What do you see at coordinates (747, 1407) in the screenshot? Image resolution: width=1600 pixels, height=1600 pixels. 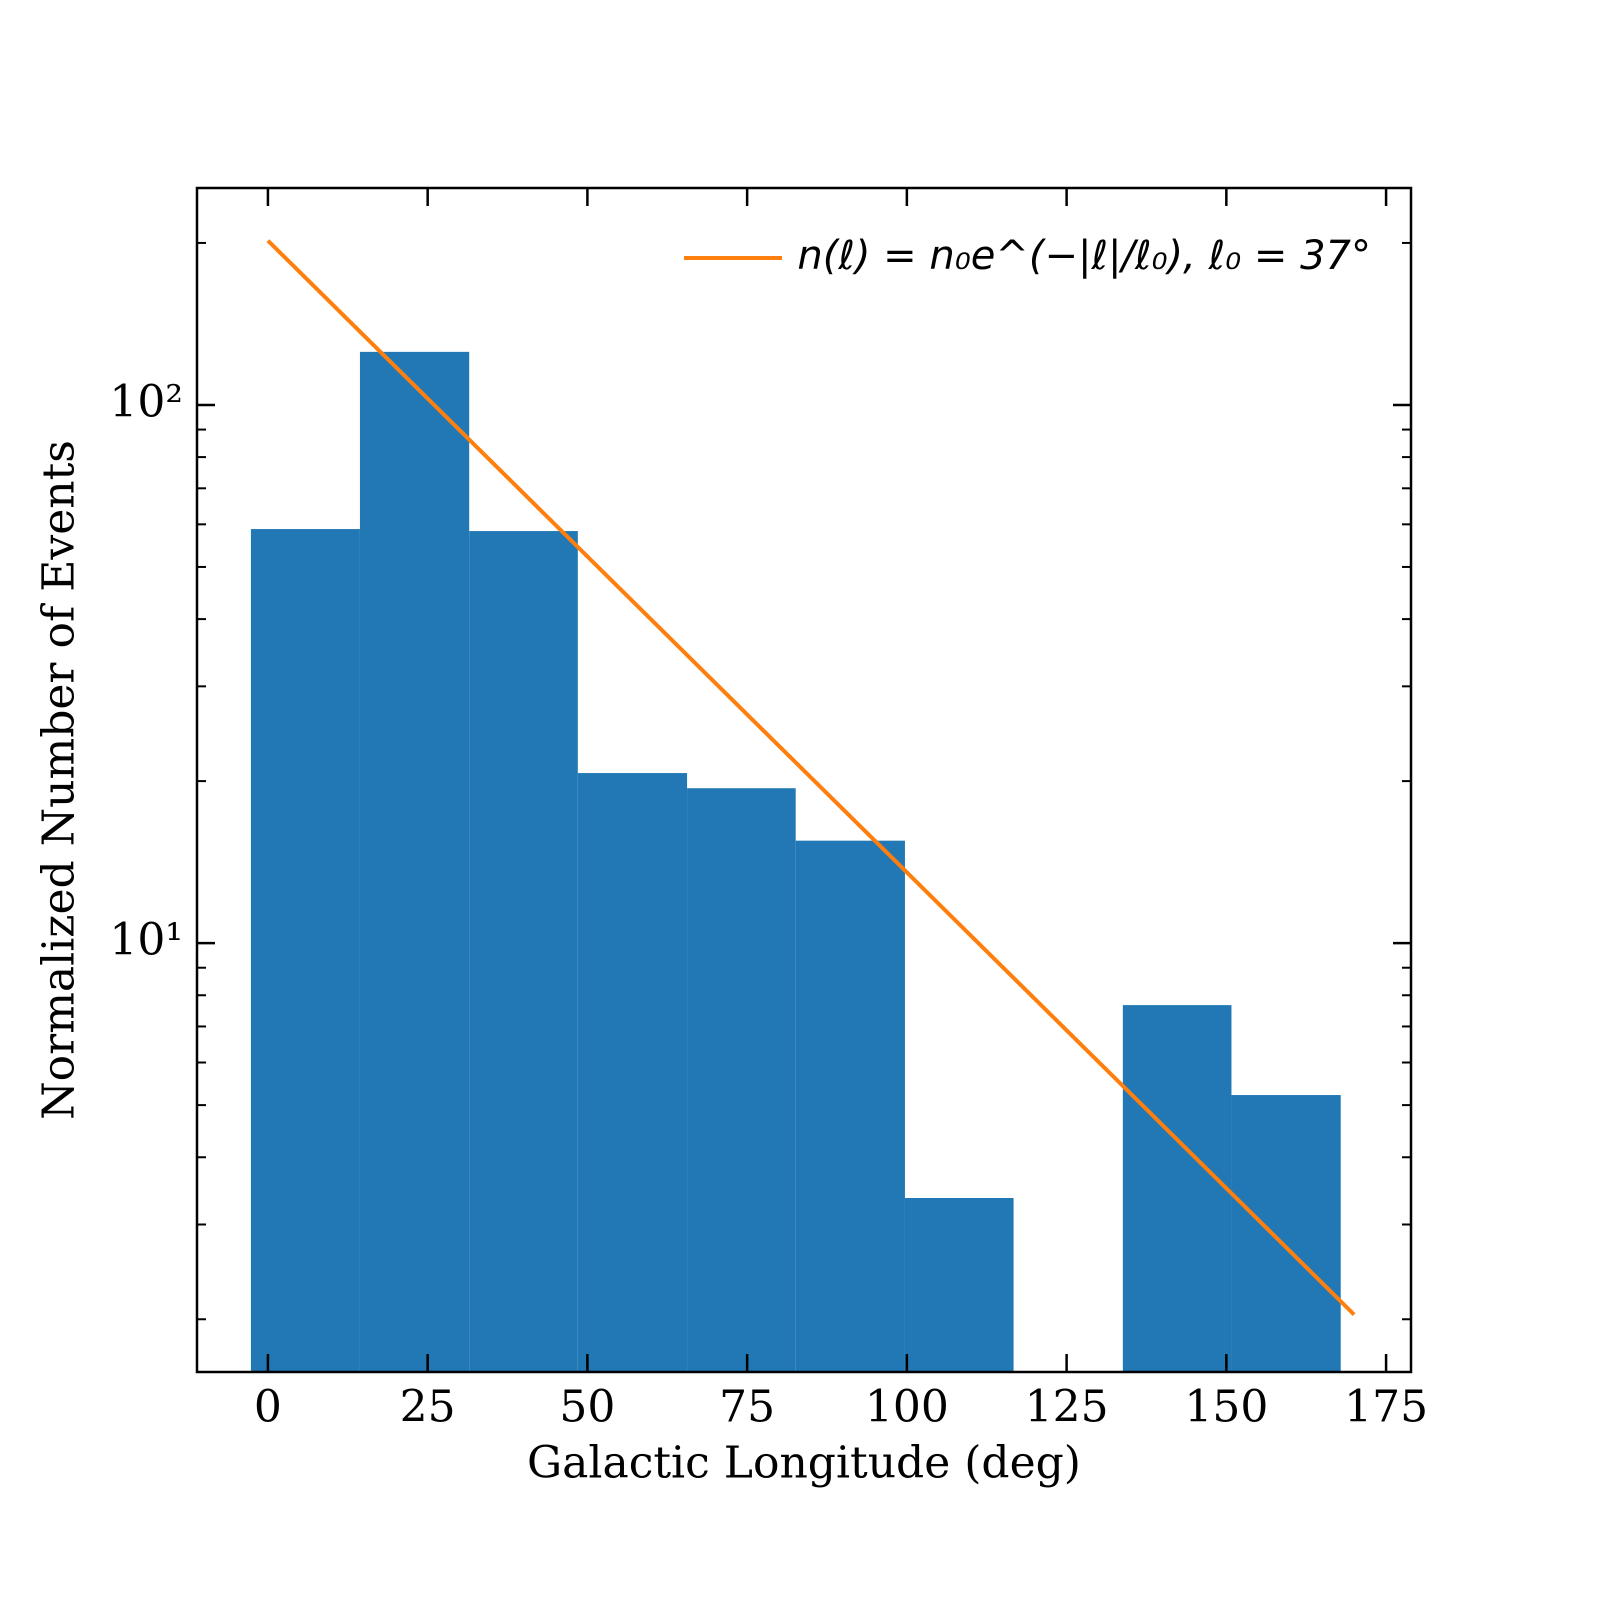 I see `x-tick-label: 75` at bounding box center [747, 1407].